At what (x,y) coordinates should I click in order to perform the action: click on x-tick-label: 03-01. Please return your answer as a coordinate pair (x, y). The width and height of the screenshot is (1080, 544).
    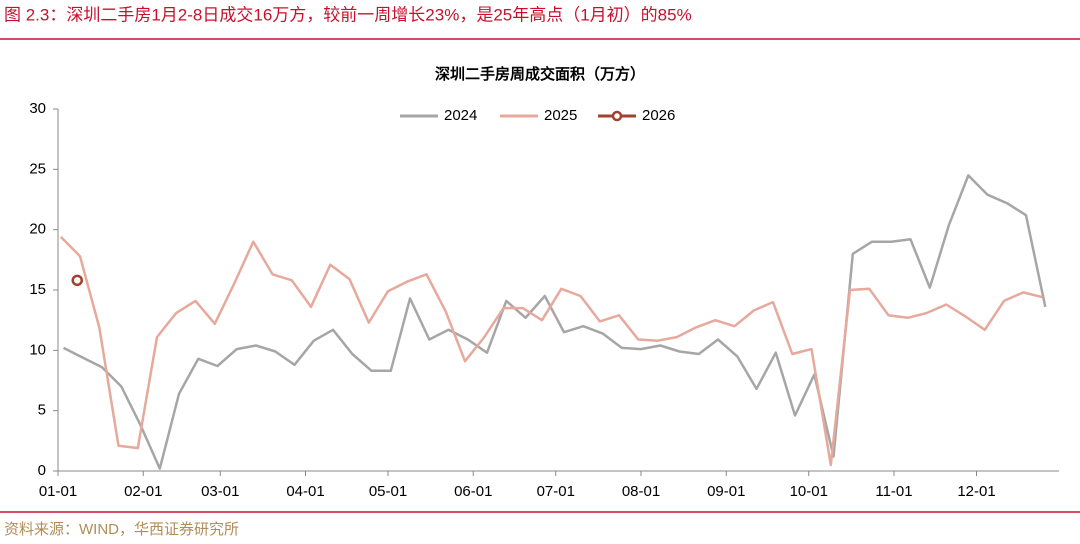
    Looking at the image, I should click on (220, 491).